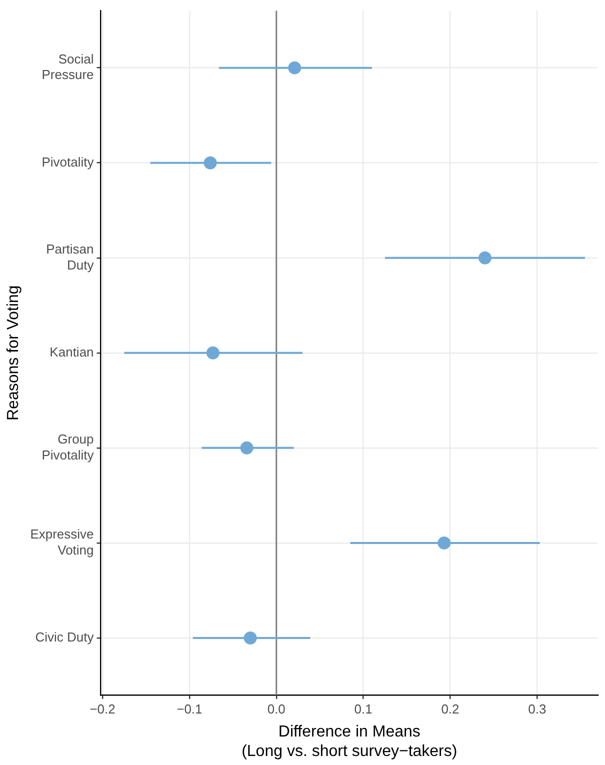  I want to click on x-tick-label: 0.2, so click(450, 708).